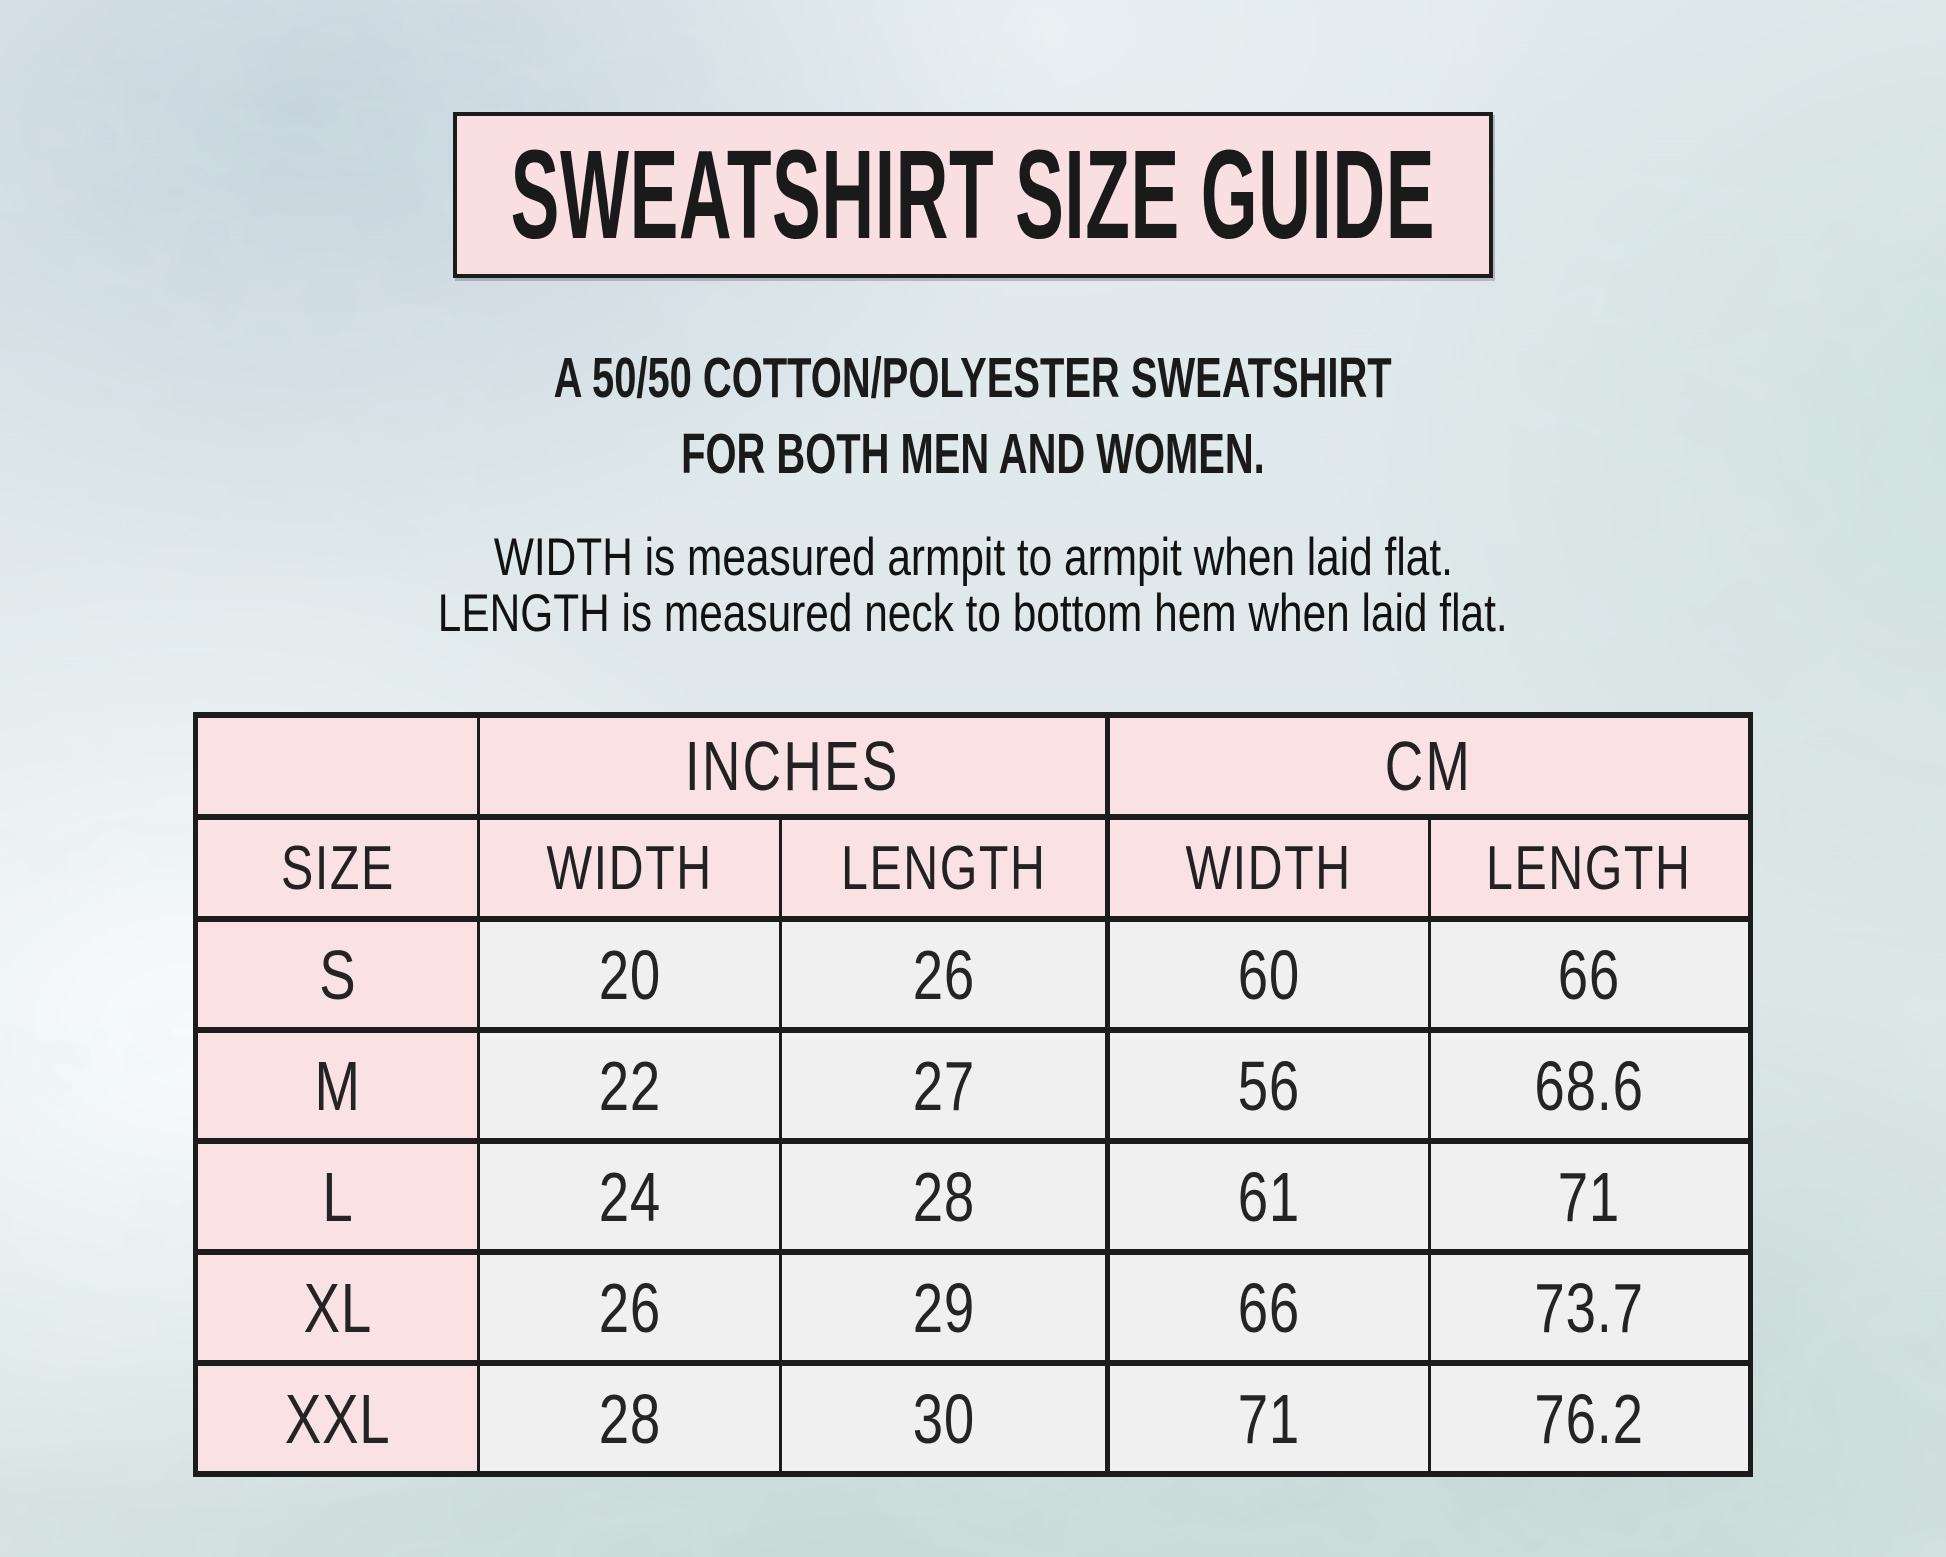  I want to click on width-in-value: 28, so click(630, 1418).